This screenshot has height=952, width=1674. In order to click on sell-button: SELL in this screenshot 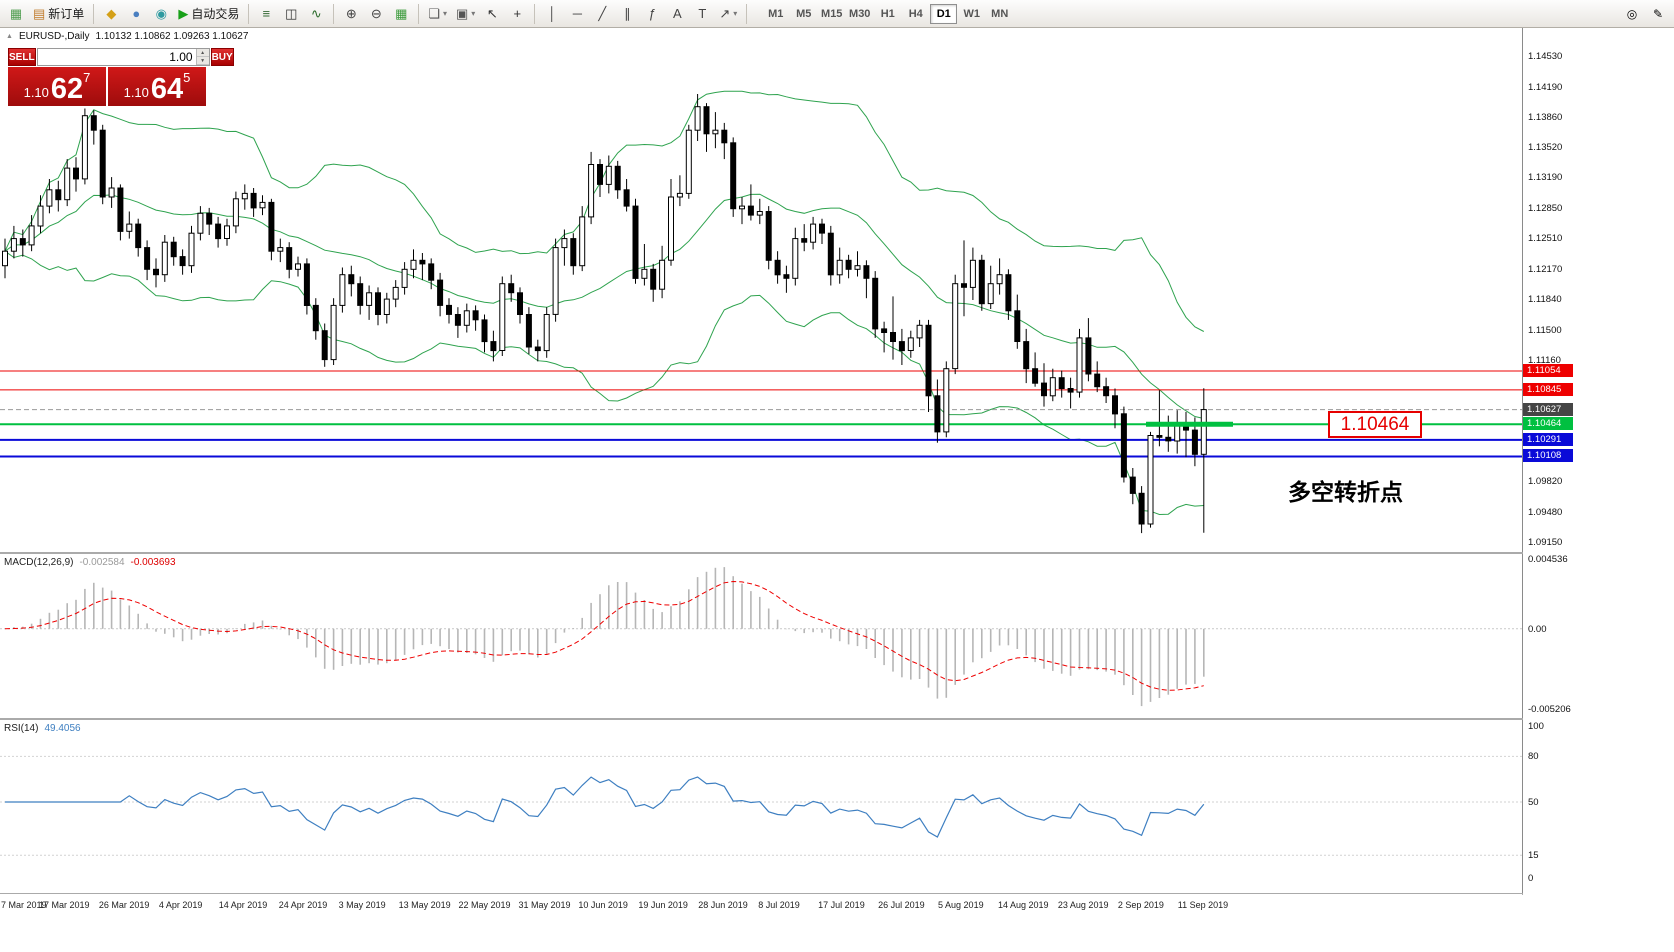, I will do `click(22, 57)`.